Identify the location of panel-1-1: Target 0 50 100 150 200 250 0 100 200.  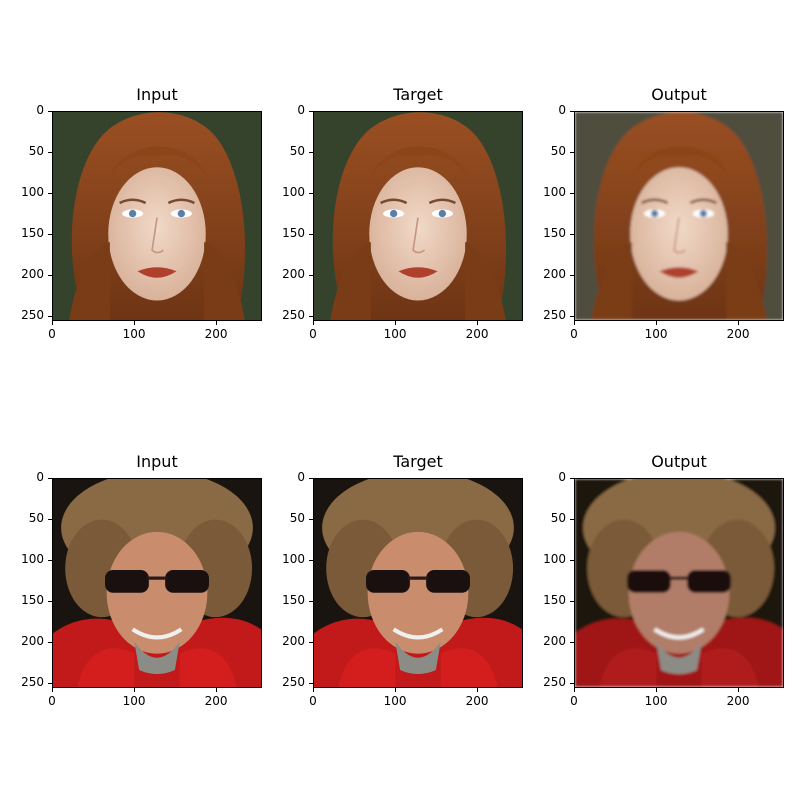
(396, 582).